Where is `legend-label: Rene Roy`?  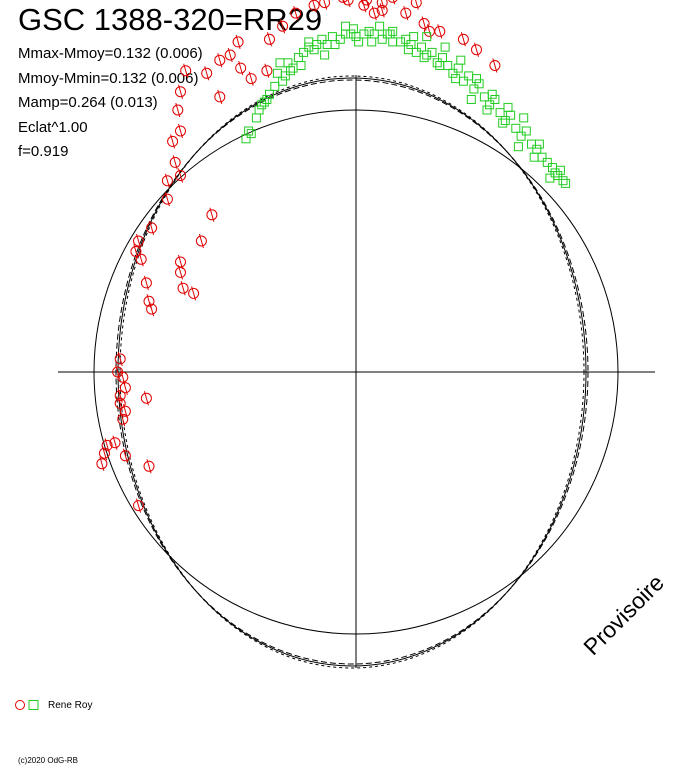
legend-label: Rene Roy is located at coordinates (70, 705).